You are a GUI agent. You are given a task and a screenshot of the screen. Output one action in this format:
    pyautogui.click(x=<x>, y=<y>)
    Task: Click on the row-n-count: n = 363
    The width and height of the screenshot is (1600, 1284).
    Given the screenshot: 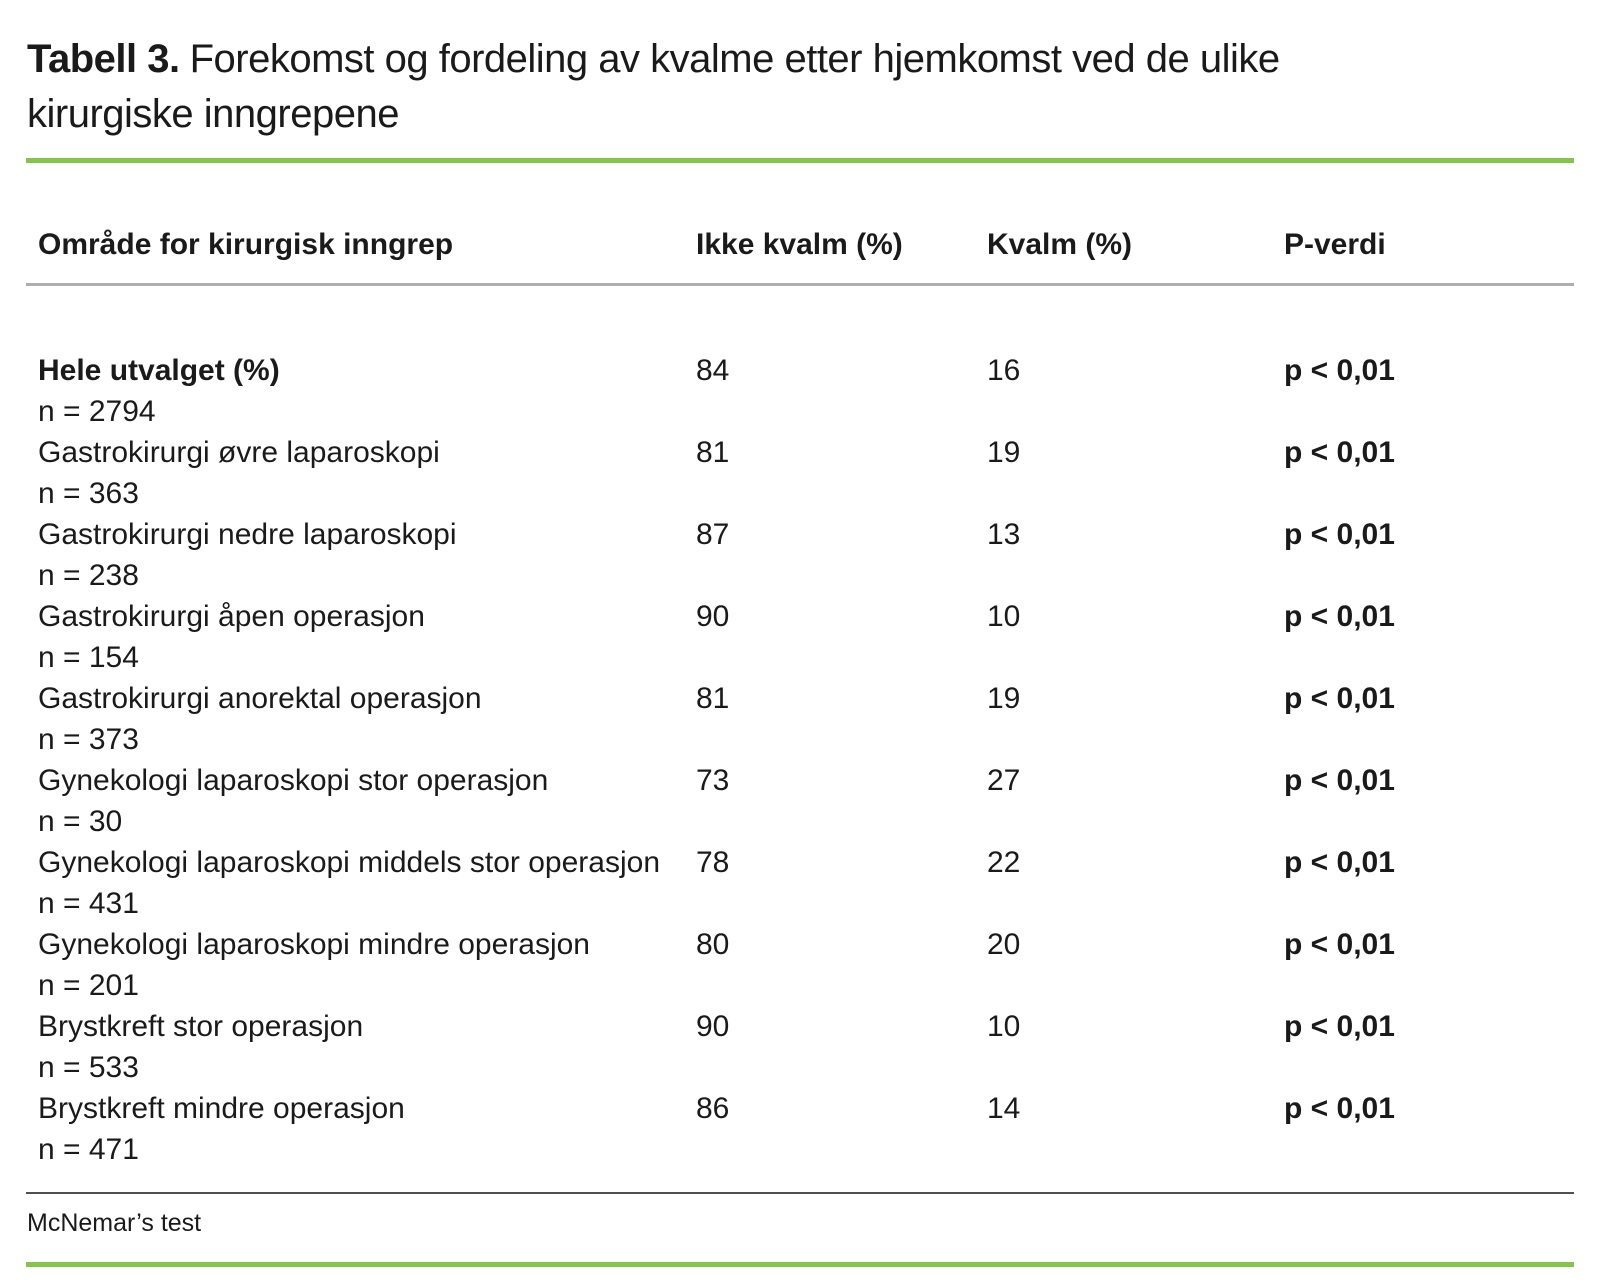 What is the action you would take?
    pyautogui.click(x=88, y=493)
    